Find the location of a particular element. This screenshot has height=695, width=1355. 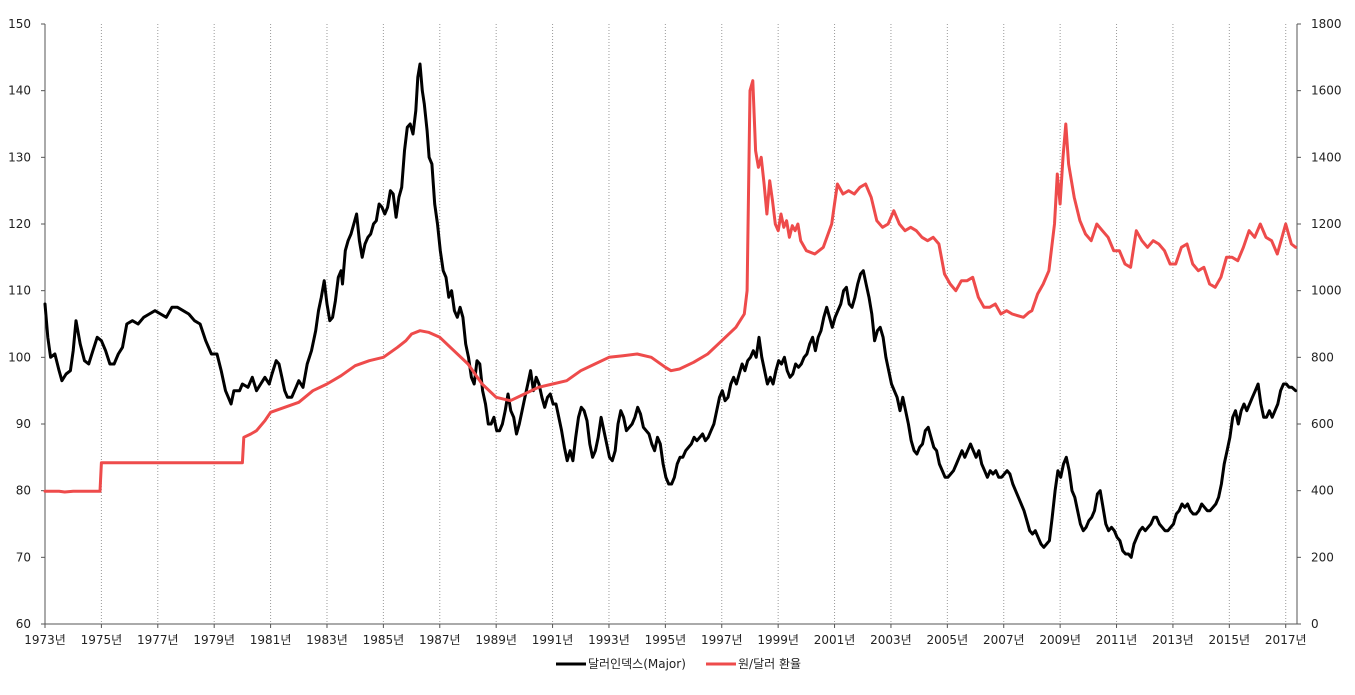

right-tick-label: 1200 is located at coordinates (1326, 224).